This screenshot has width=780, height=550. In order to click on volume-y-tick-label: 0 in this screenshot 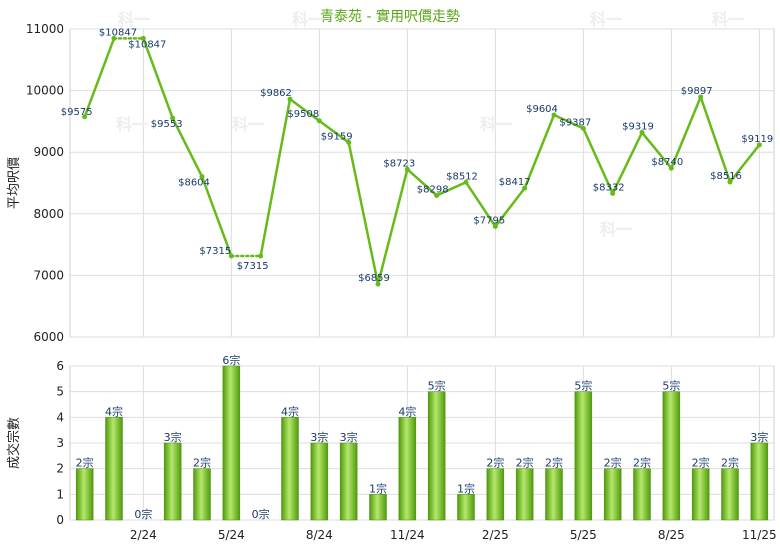, I will do `click(60, 520)`.